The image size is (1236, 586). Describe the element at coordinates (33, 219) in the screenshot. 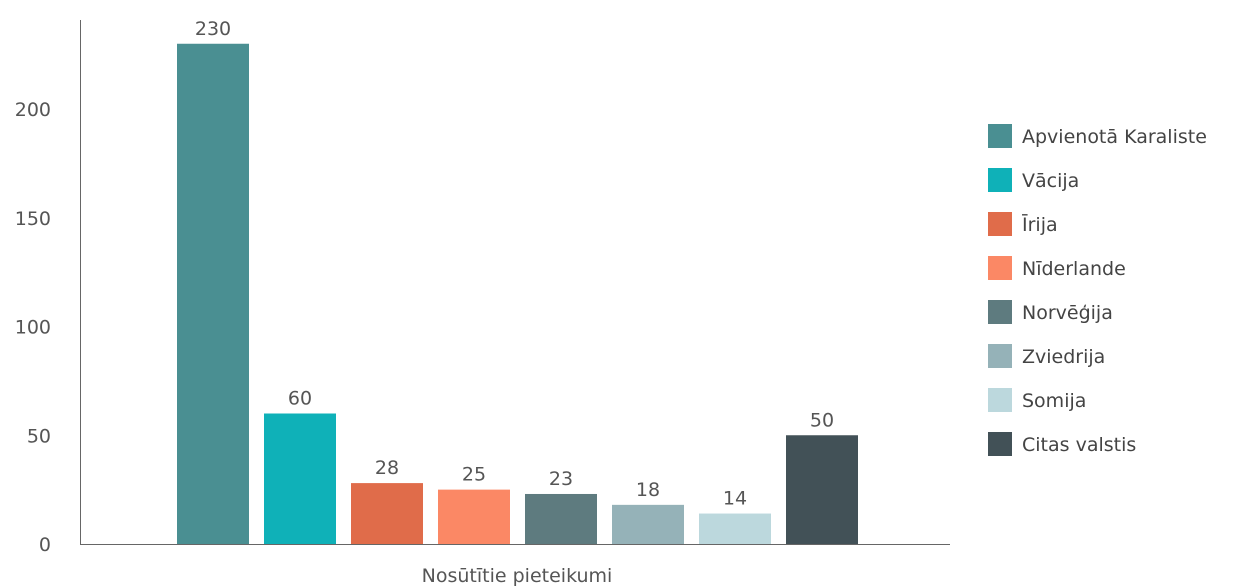

I see `y-tick-label: 150` at that location.